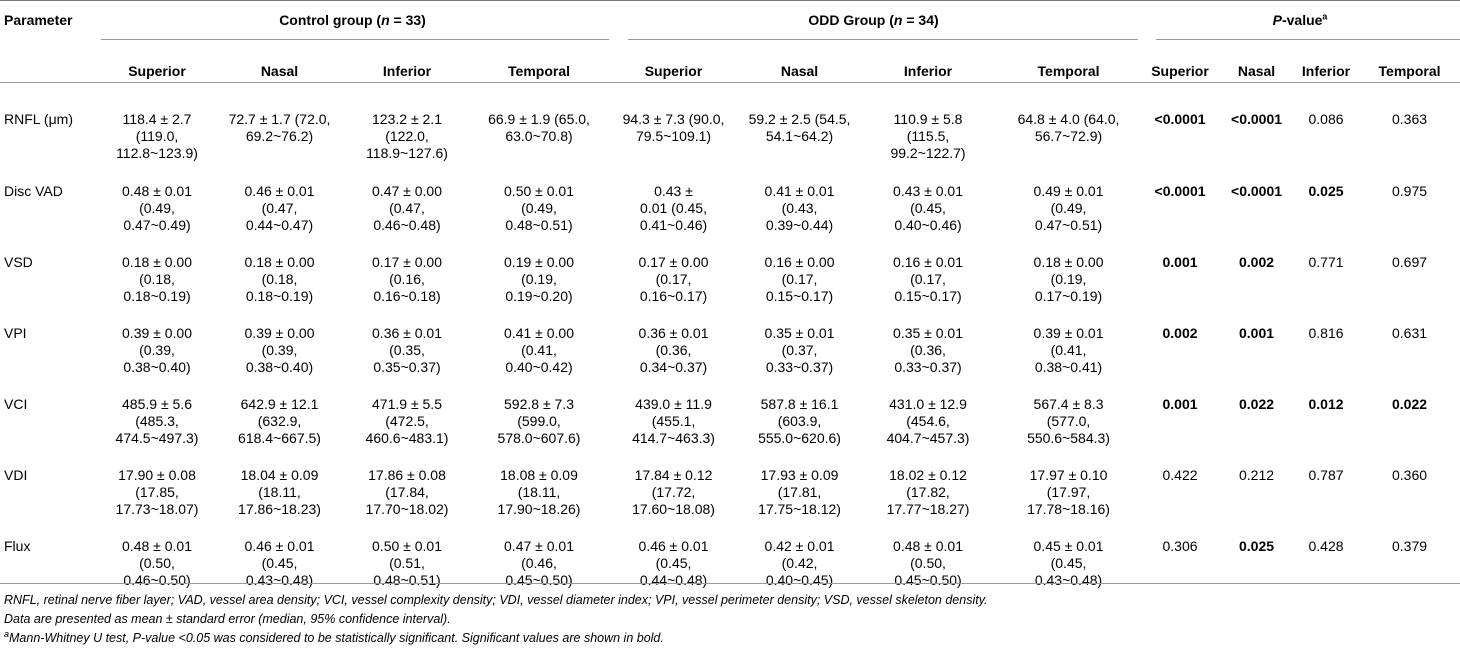  I want to click on row-parameter-name: VCI, so click(16, 404).